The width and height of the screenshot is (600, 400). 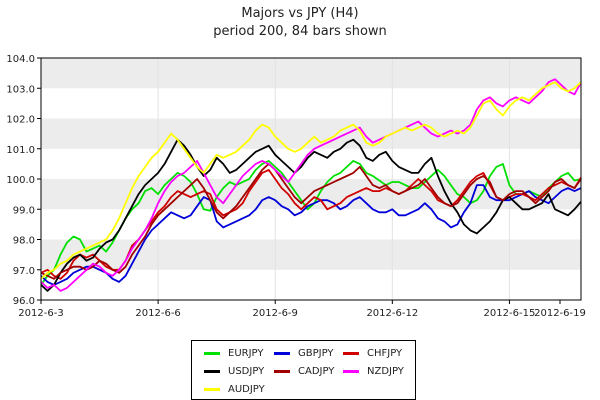 I want to click on x-tick-label: 2012-6-12, so click(x=392, y=313).